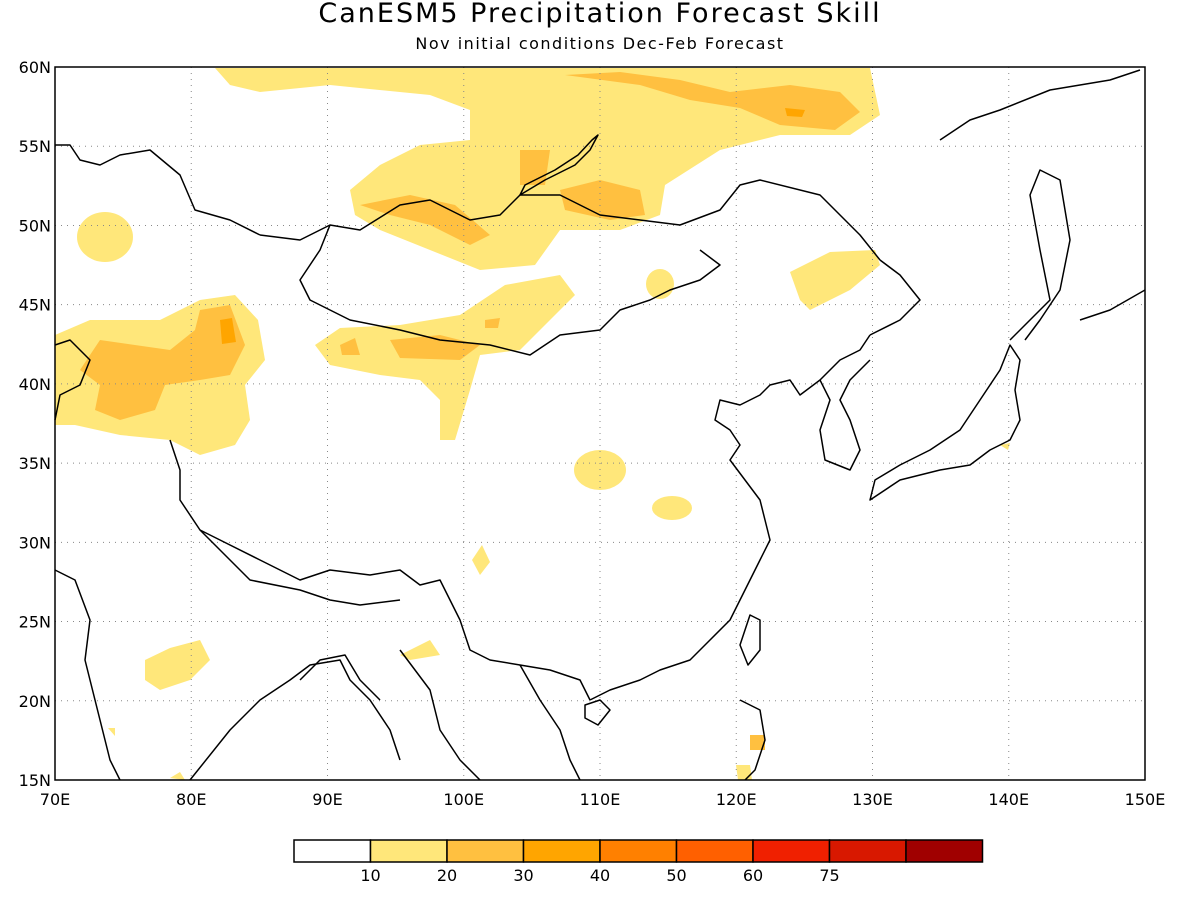  What do you see at coordinates (35, 424) in the screenshot?
I see `latitude-labels: 60N 55N 50N 45N 40N 35N 30N 25N 20N 15N` at bounding box center [35, 424].